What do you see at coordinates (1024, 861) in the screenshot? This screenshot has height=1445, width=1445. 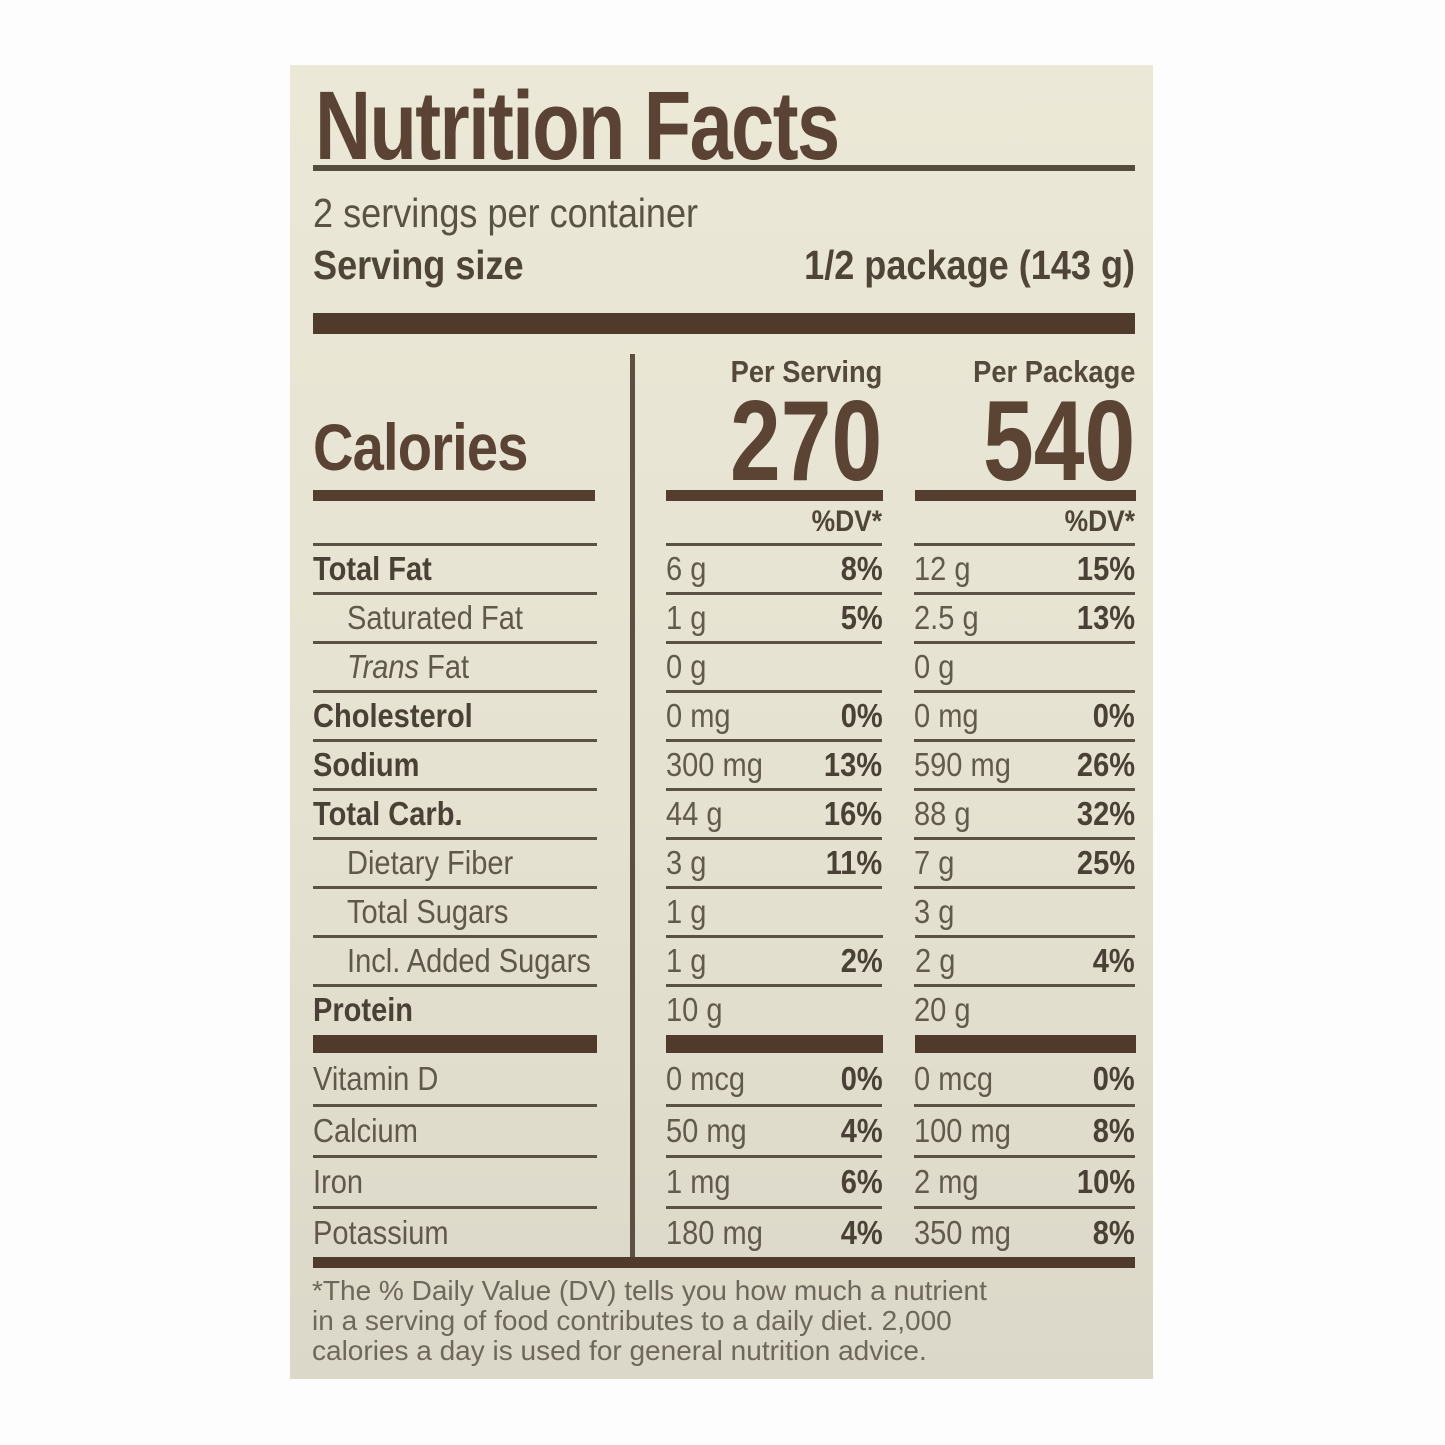 I see `per-package-values: 7 g 25%` at bounding box center [1024, 861].